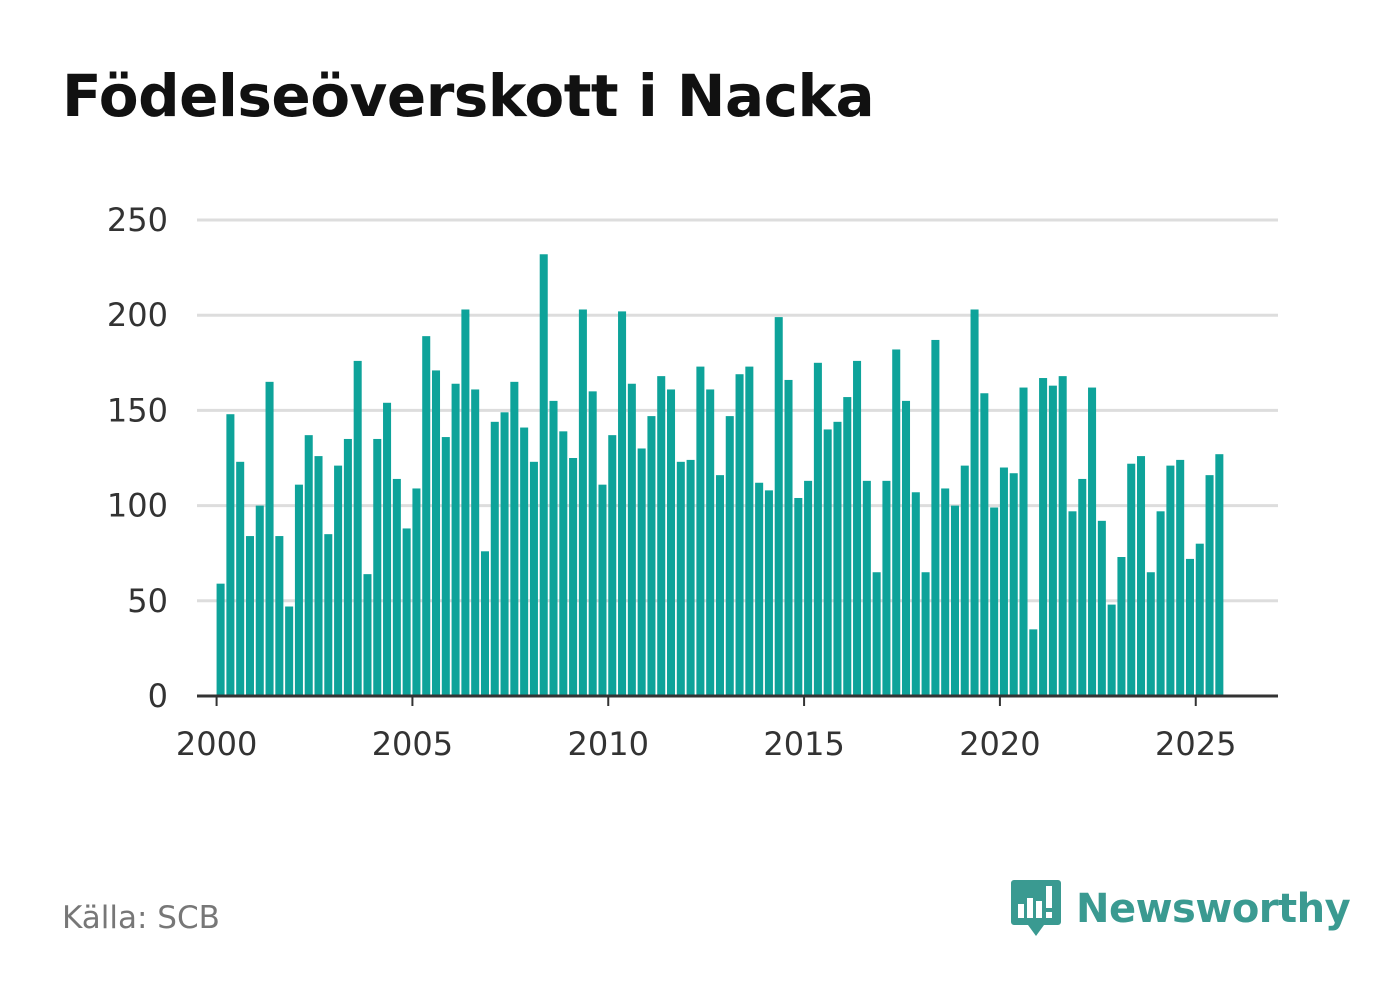 Image resolution: width=1382 pixels, height=999 pixels. I want to click on y-tick-label: 150, so click(137, 410).